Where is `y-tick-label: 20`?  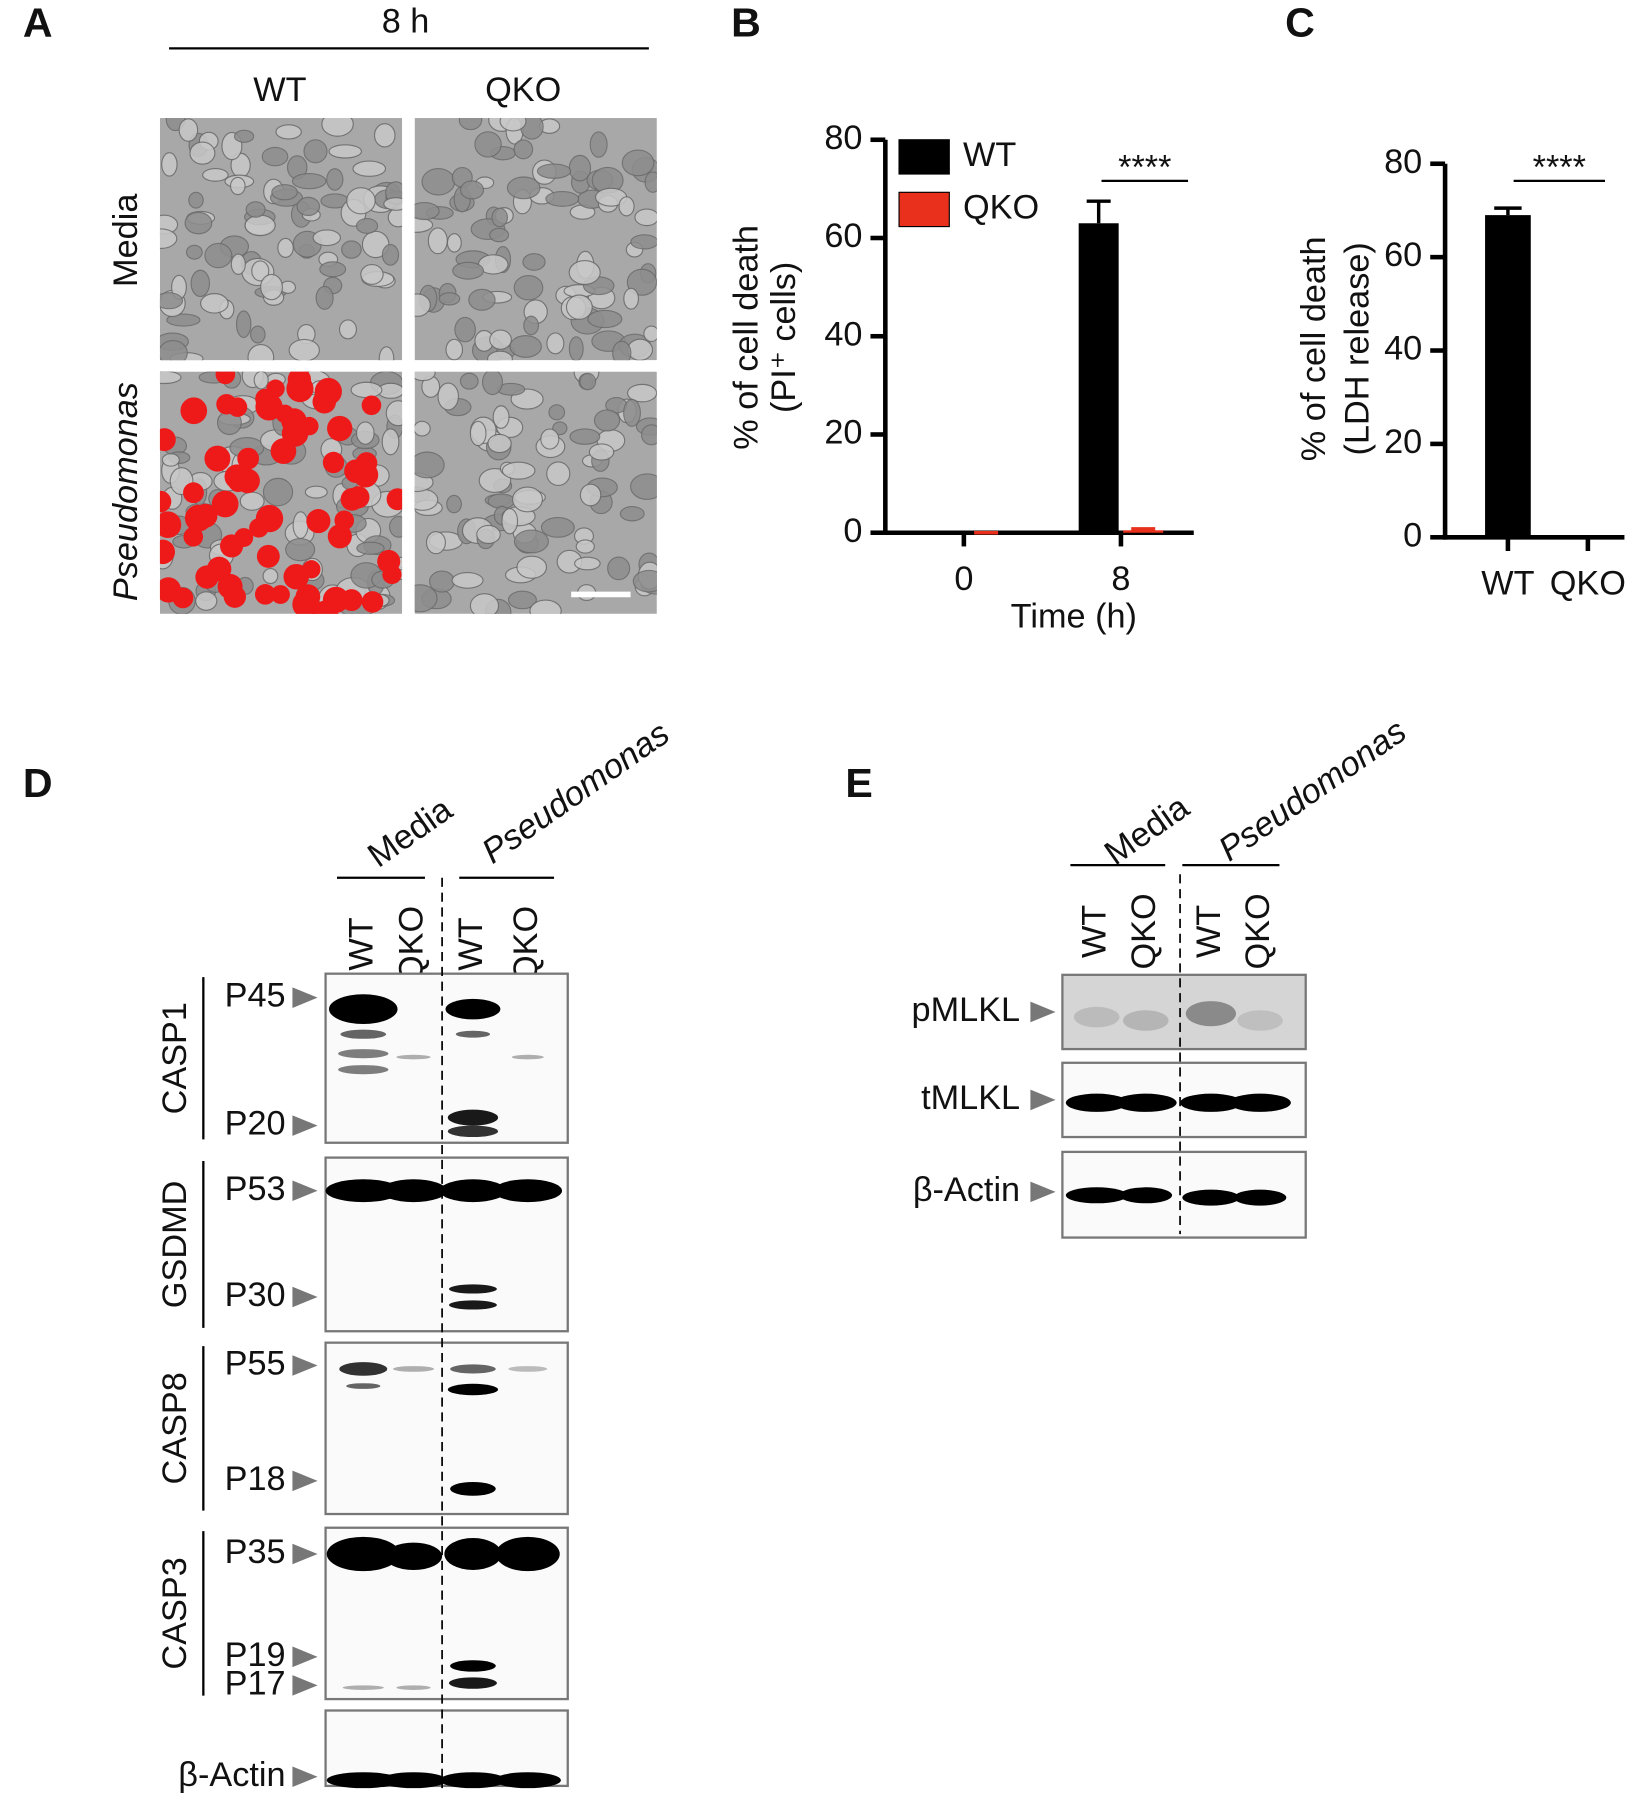 y-tick-label: 20 is located at coordinates (1403, 442).